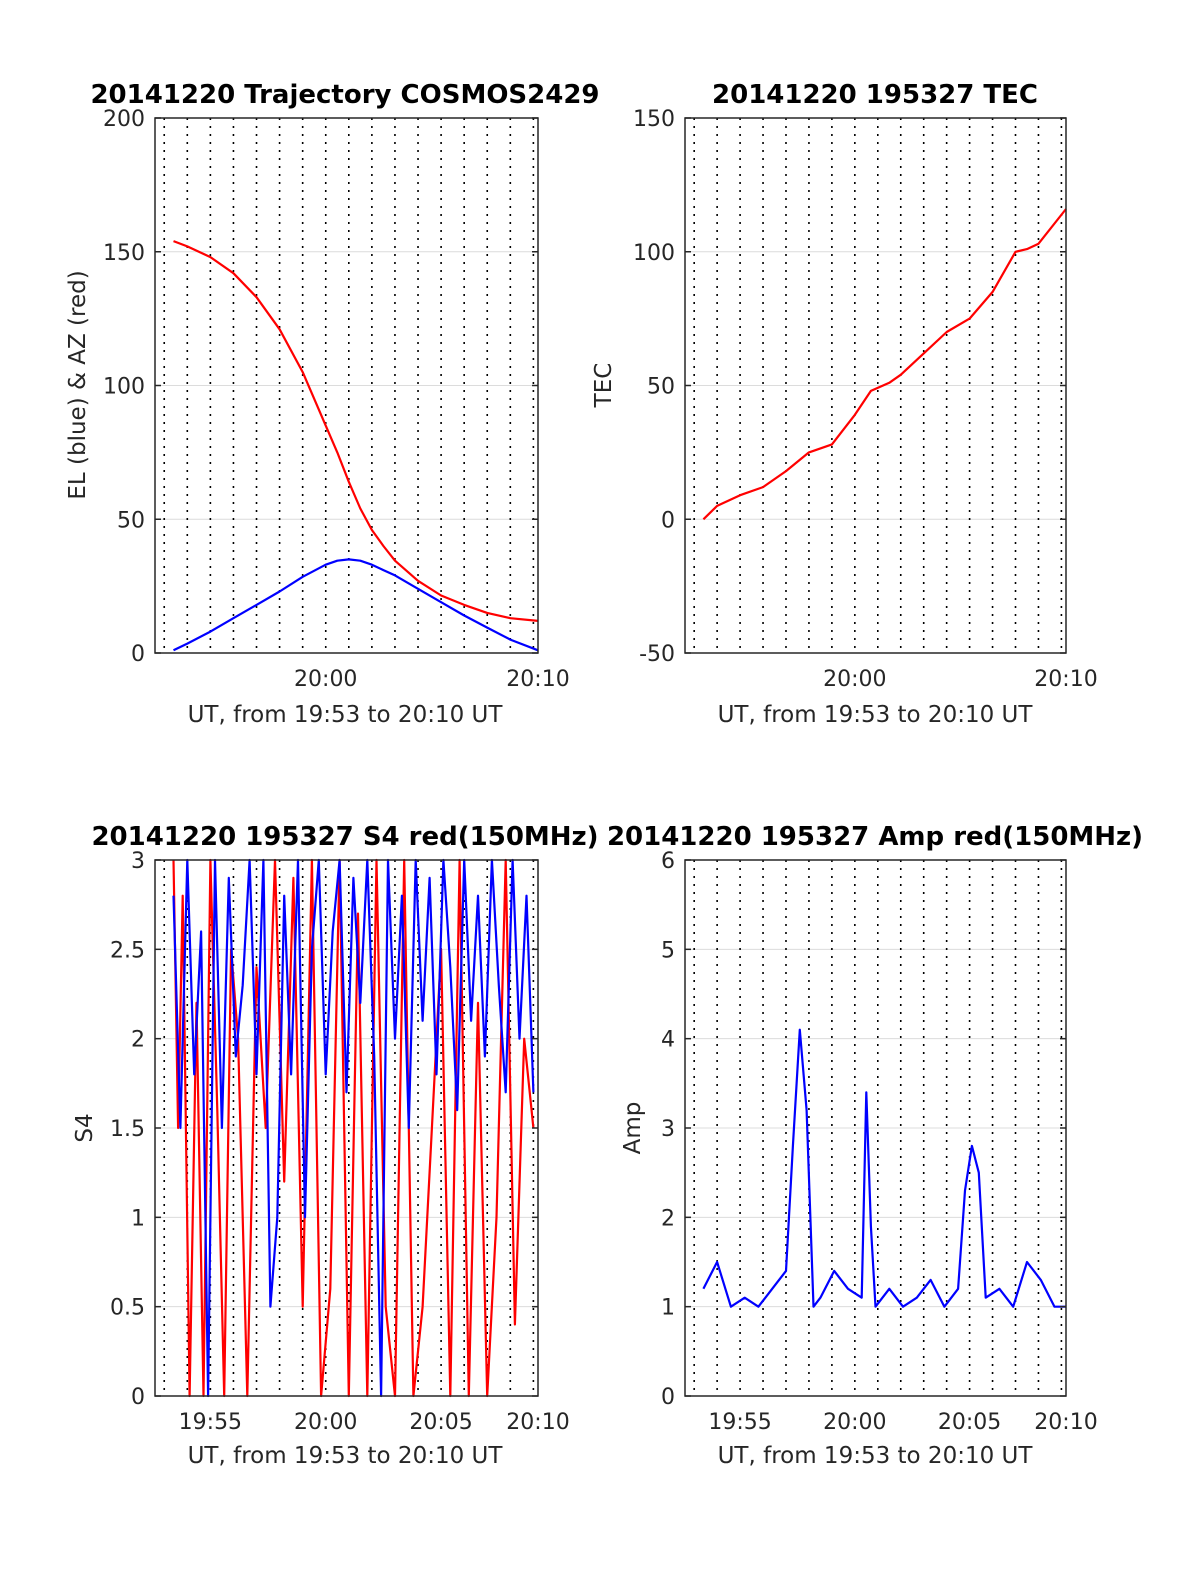  I want to click on tec-plot-area, so click(875, 385).